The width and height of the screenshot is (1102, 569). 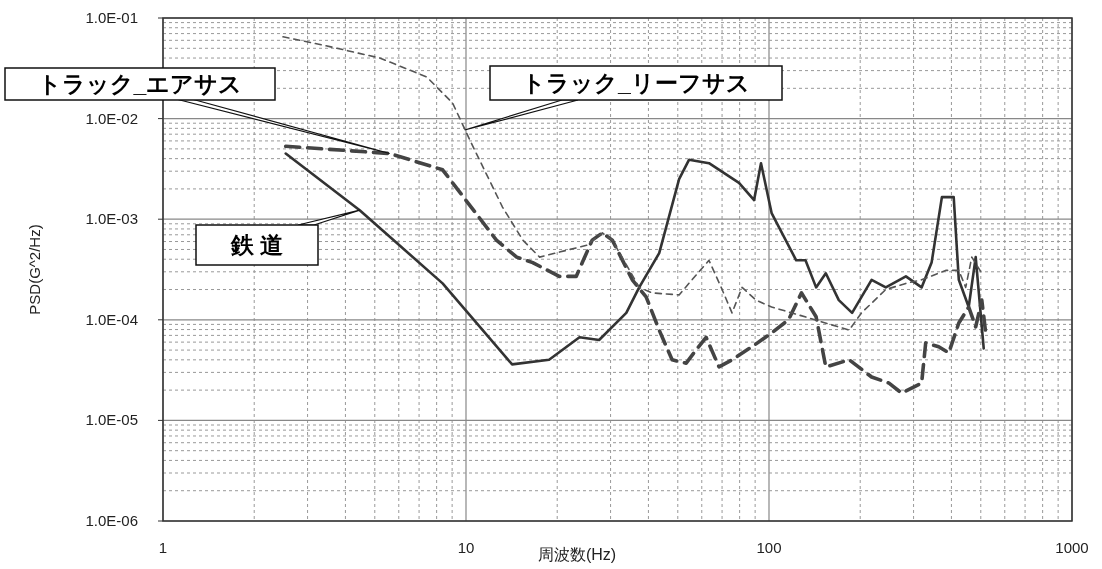 What do you see at coordinates (636, 83) in the screenshot?
I see `annotation: トラック_リーフサス` at bounding box center [636, 83].